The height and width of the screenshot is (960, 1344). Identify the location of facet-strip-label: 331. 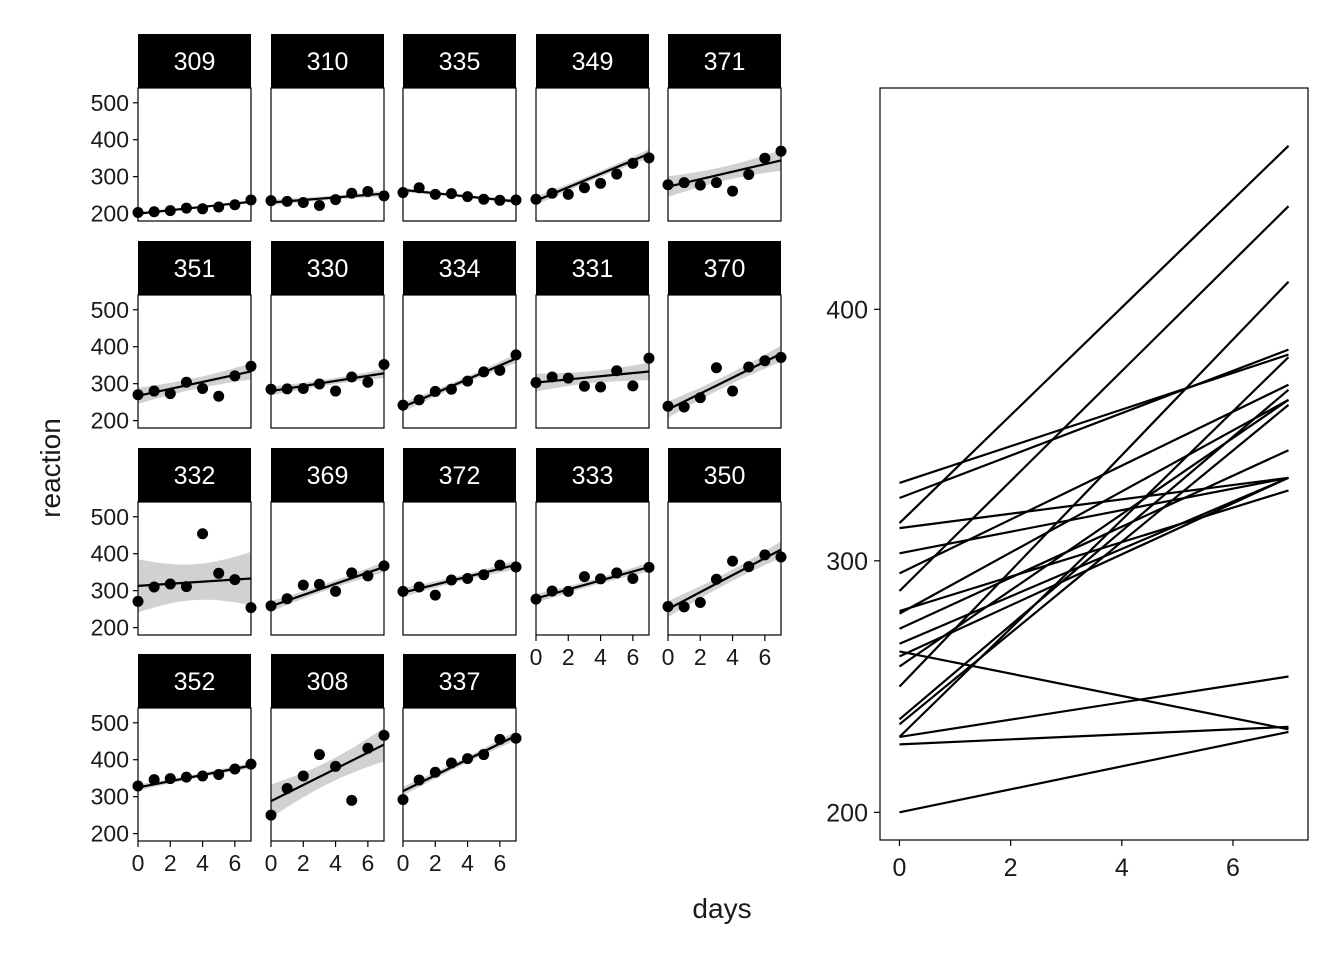
(593, 269).